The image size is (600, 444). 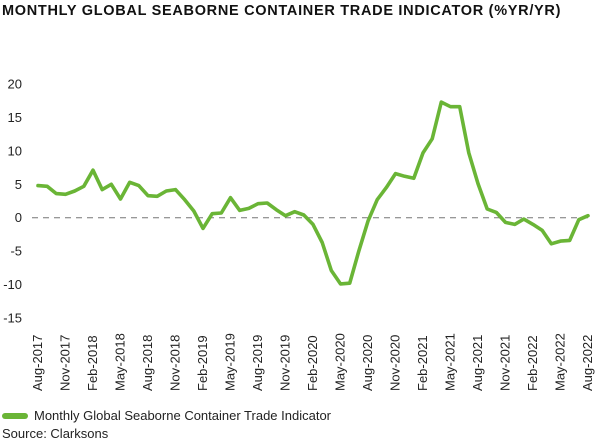 What do you see at coordinates (450, 362) in the screenshot?
I see `x-tick-label: May-2021` at bounding box center [450, 362].